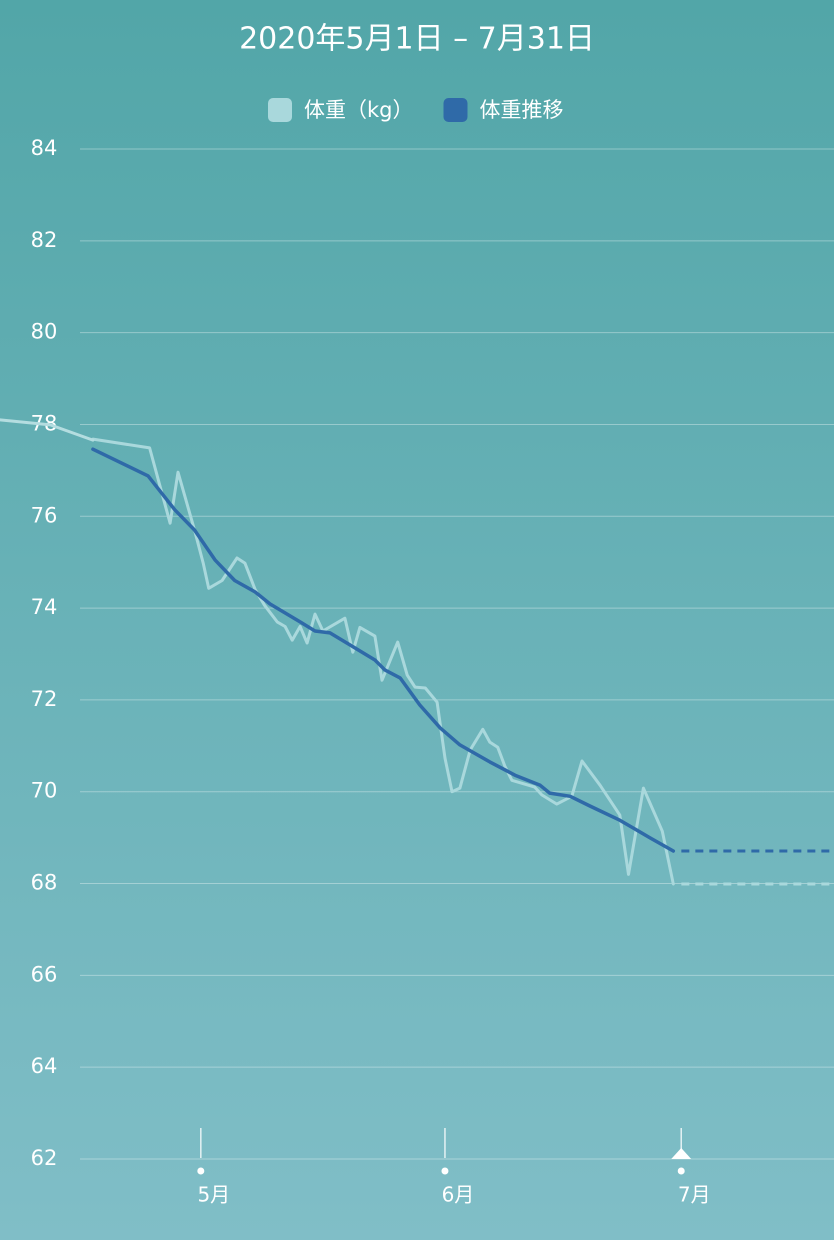 Image resolution: width=834 pixels, height=1240 pixels. I want to click on legend: 体重（kg） 体重推移, so click(416, 110).